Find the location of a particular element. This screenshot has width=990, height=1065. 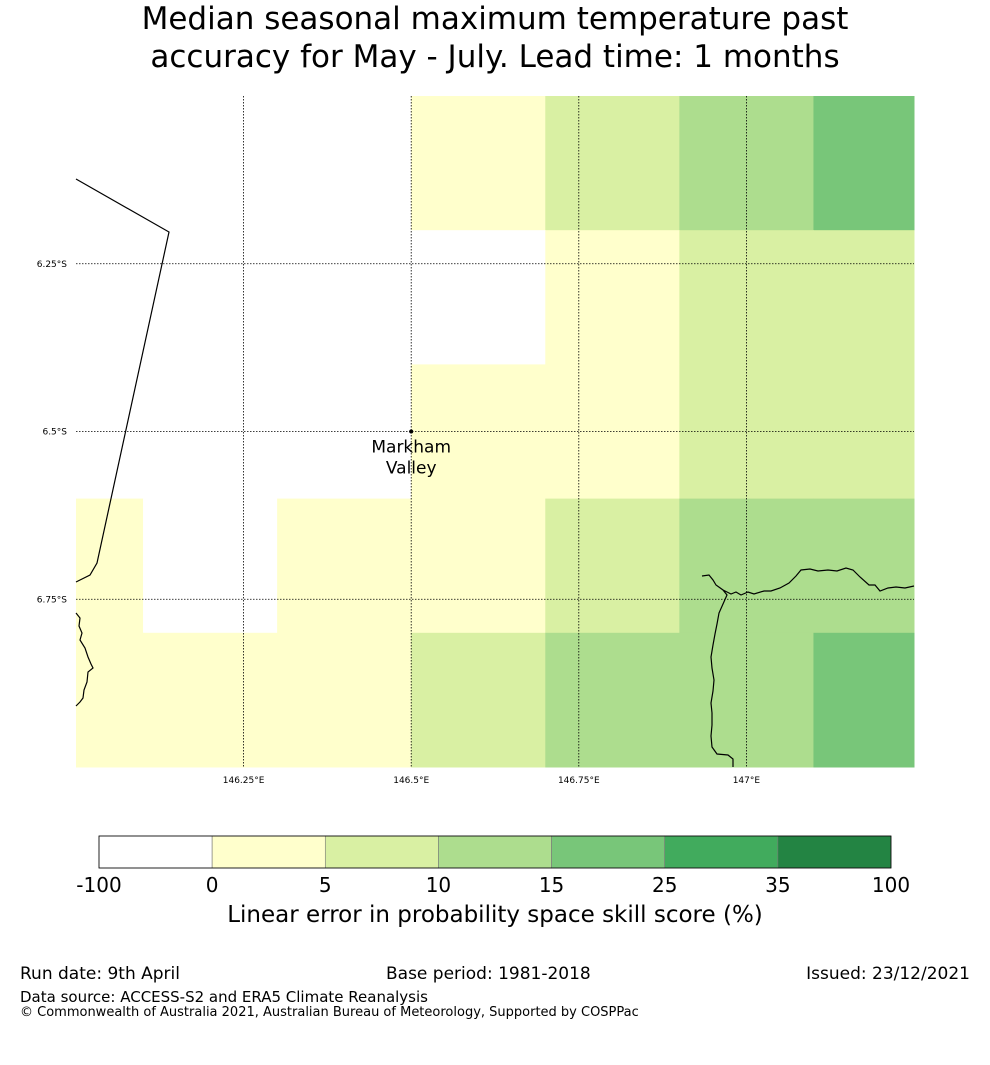

map-title-line1: Median seasonal maximum temperature past is located at coordinates (495, 19).